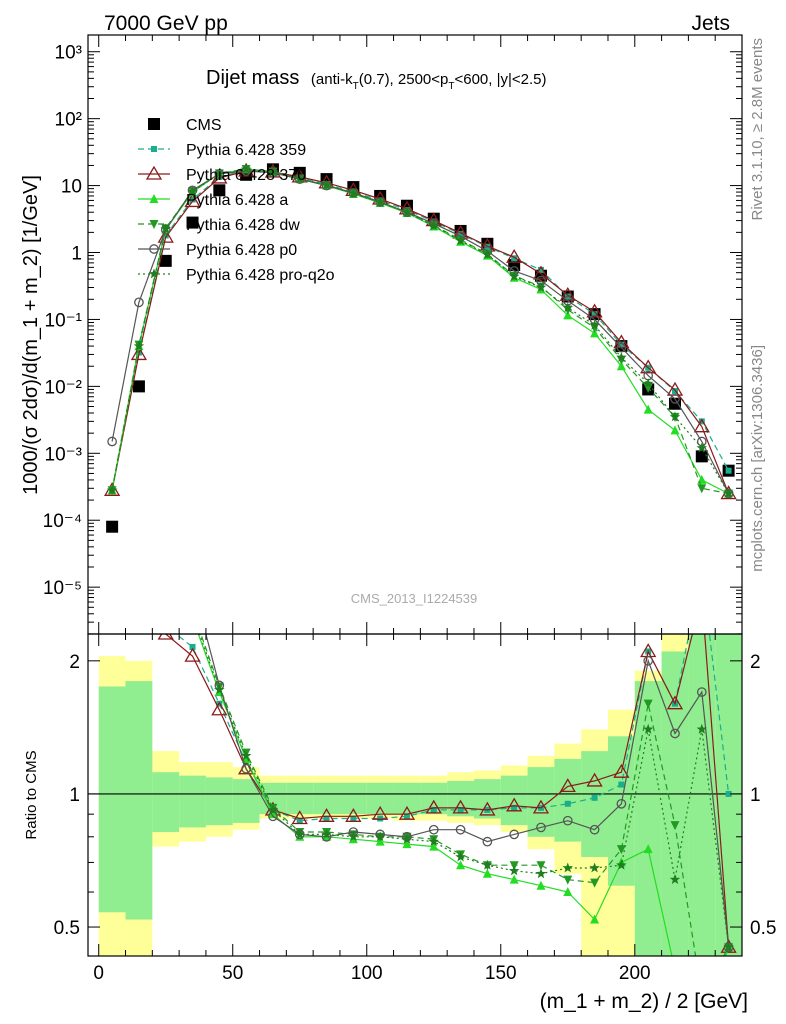  What do you see at coordinates (204, 125) in the screenshot?
I see `legend-label: CMS` at bounding box center [204, 125].